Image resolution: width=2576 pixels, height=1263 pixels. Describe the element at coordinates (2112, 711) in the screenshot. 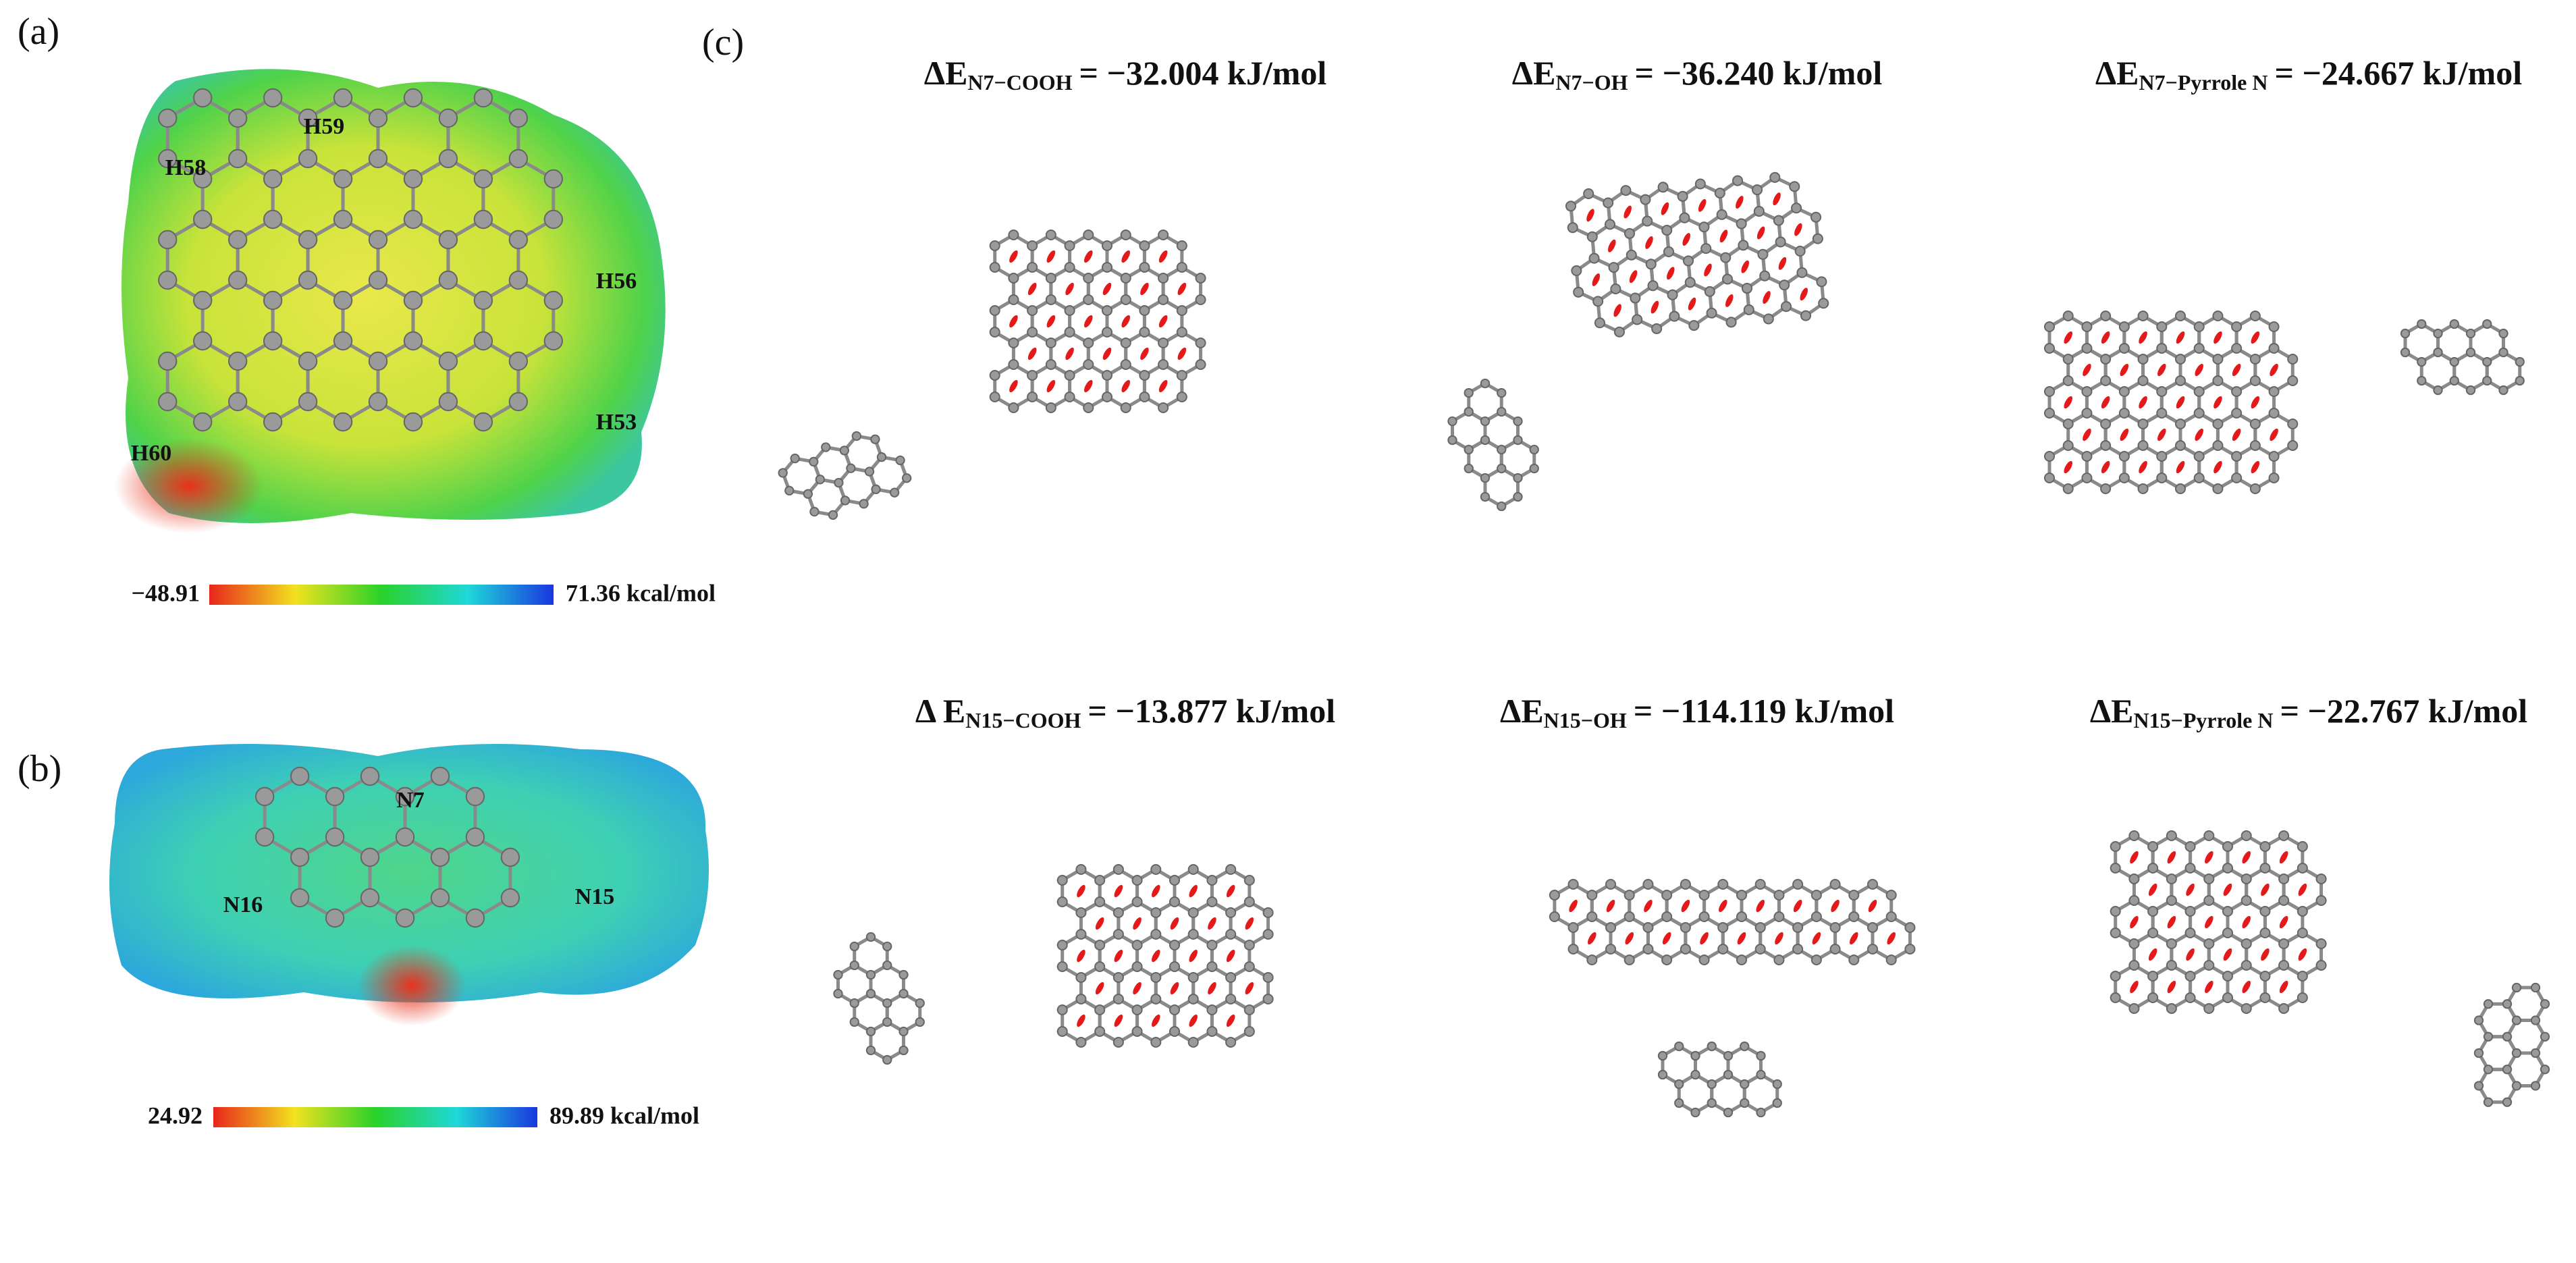

I see `energy-symbol: ΔE` at that location.